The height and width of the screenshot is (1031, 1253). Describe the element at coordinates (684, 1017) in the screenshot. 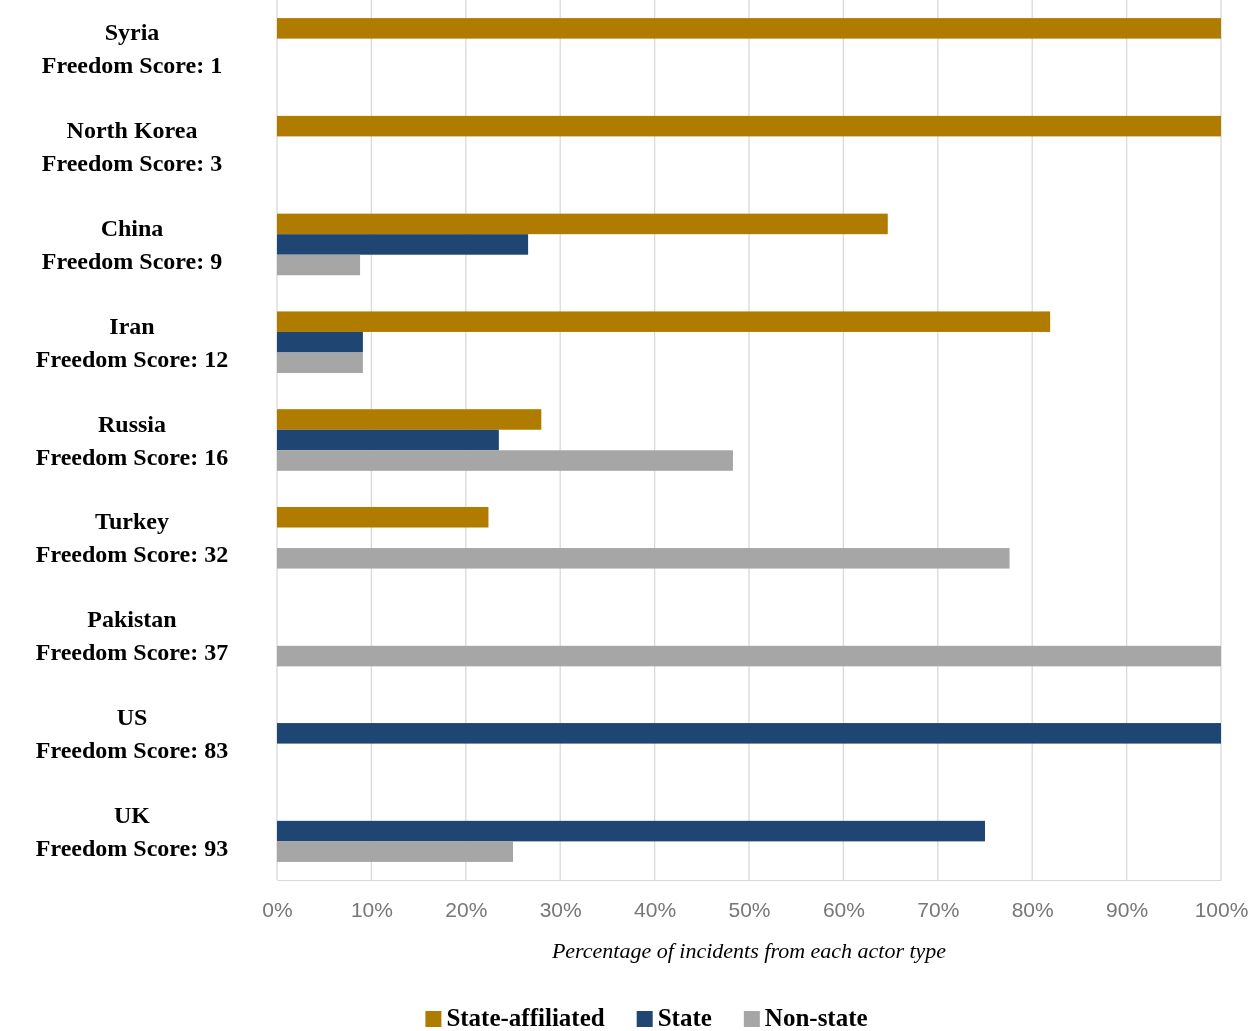

I see `legend-label: State` at that location.